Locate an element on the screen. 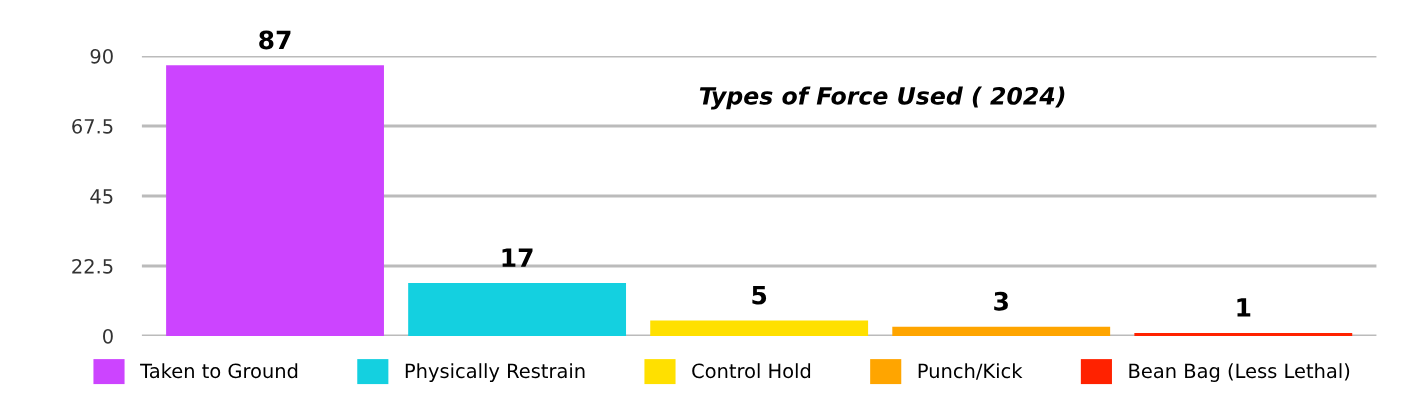  legend-label: Control Hold is located at coordinates (751, 371).